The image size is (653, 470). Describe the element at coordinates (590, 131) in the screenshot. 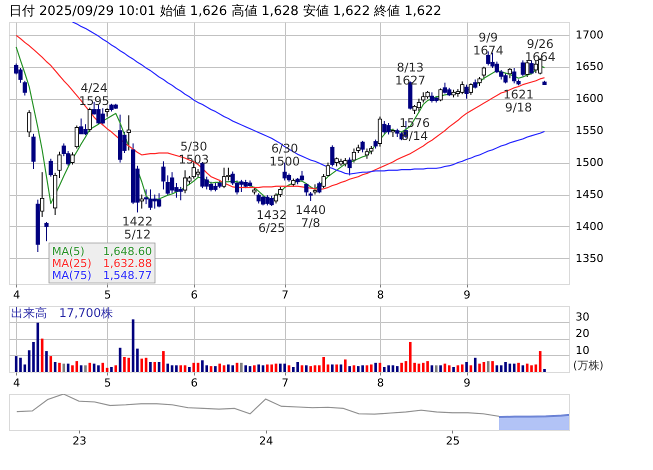

I see `y-tick-label: 1550` at that location.